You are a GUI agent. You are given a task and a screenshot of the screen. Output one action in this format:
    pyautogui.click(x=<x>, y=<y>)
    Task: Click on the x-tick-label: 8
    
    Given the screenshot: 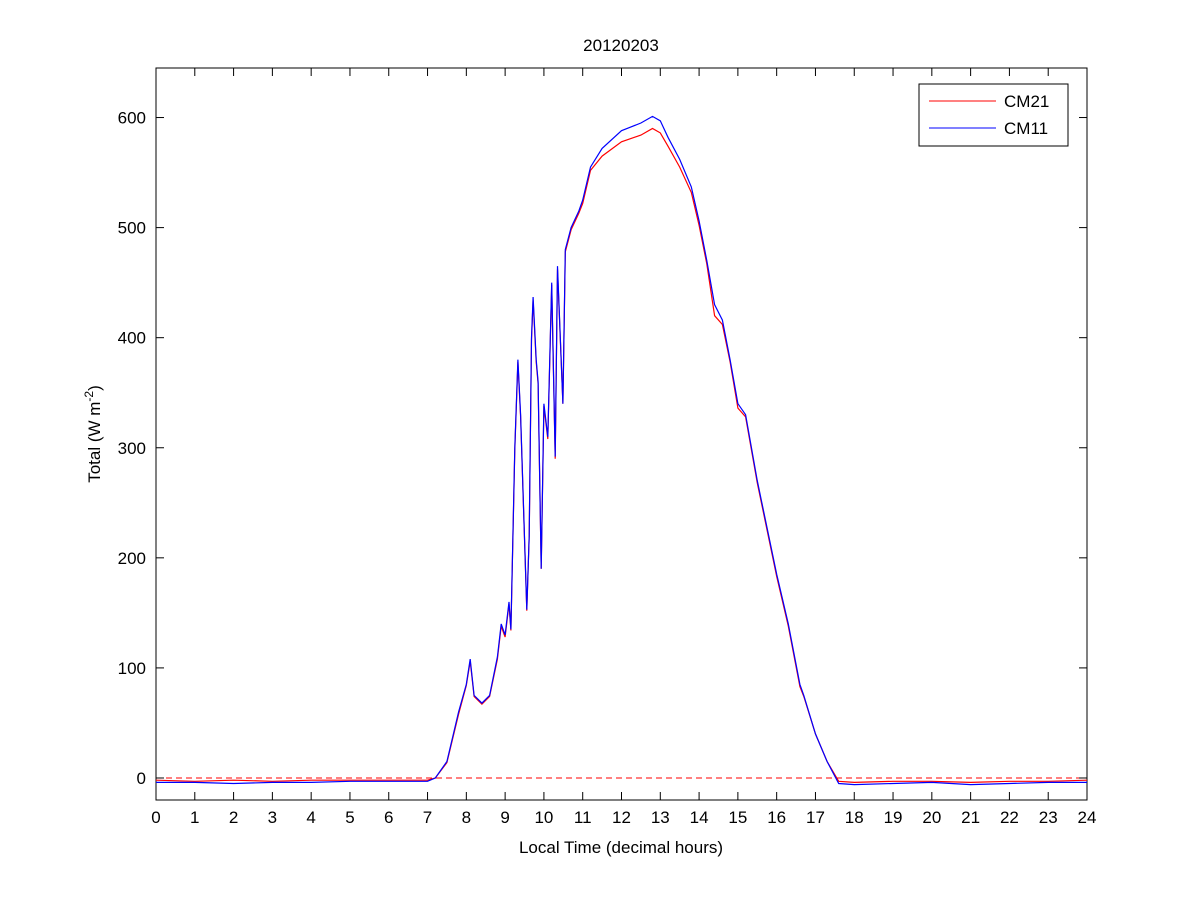 What is the action you would take?
    pyautogui.click(x=466, y=817)
    